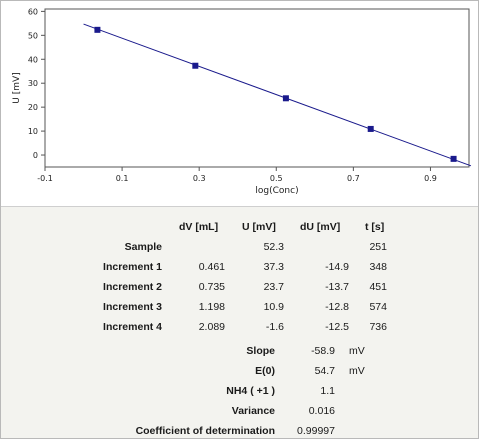 The width and height of the screenshot is (479, 439). What do you see at coordinates (33, 35) in the screenshot?
I see `y-tick-label: 50` at bounding box center [33, 35].